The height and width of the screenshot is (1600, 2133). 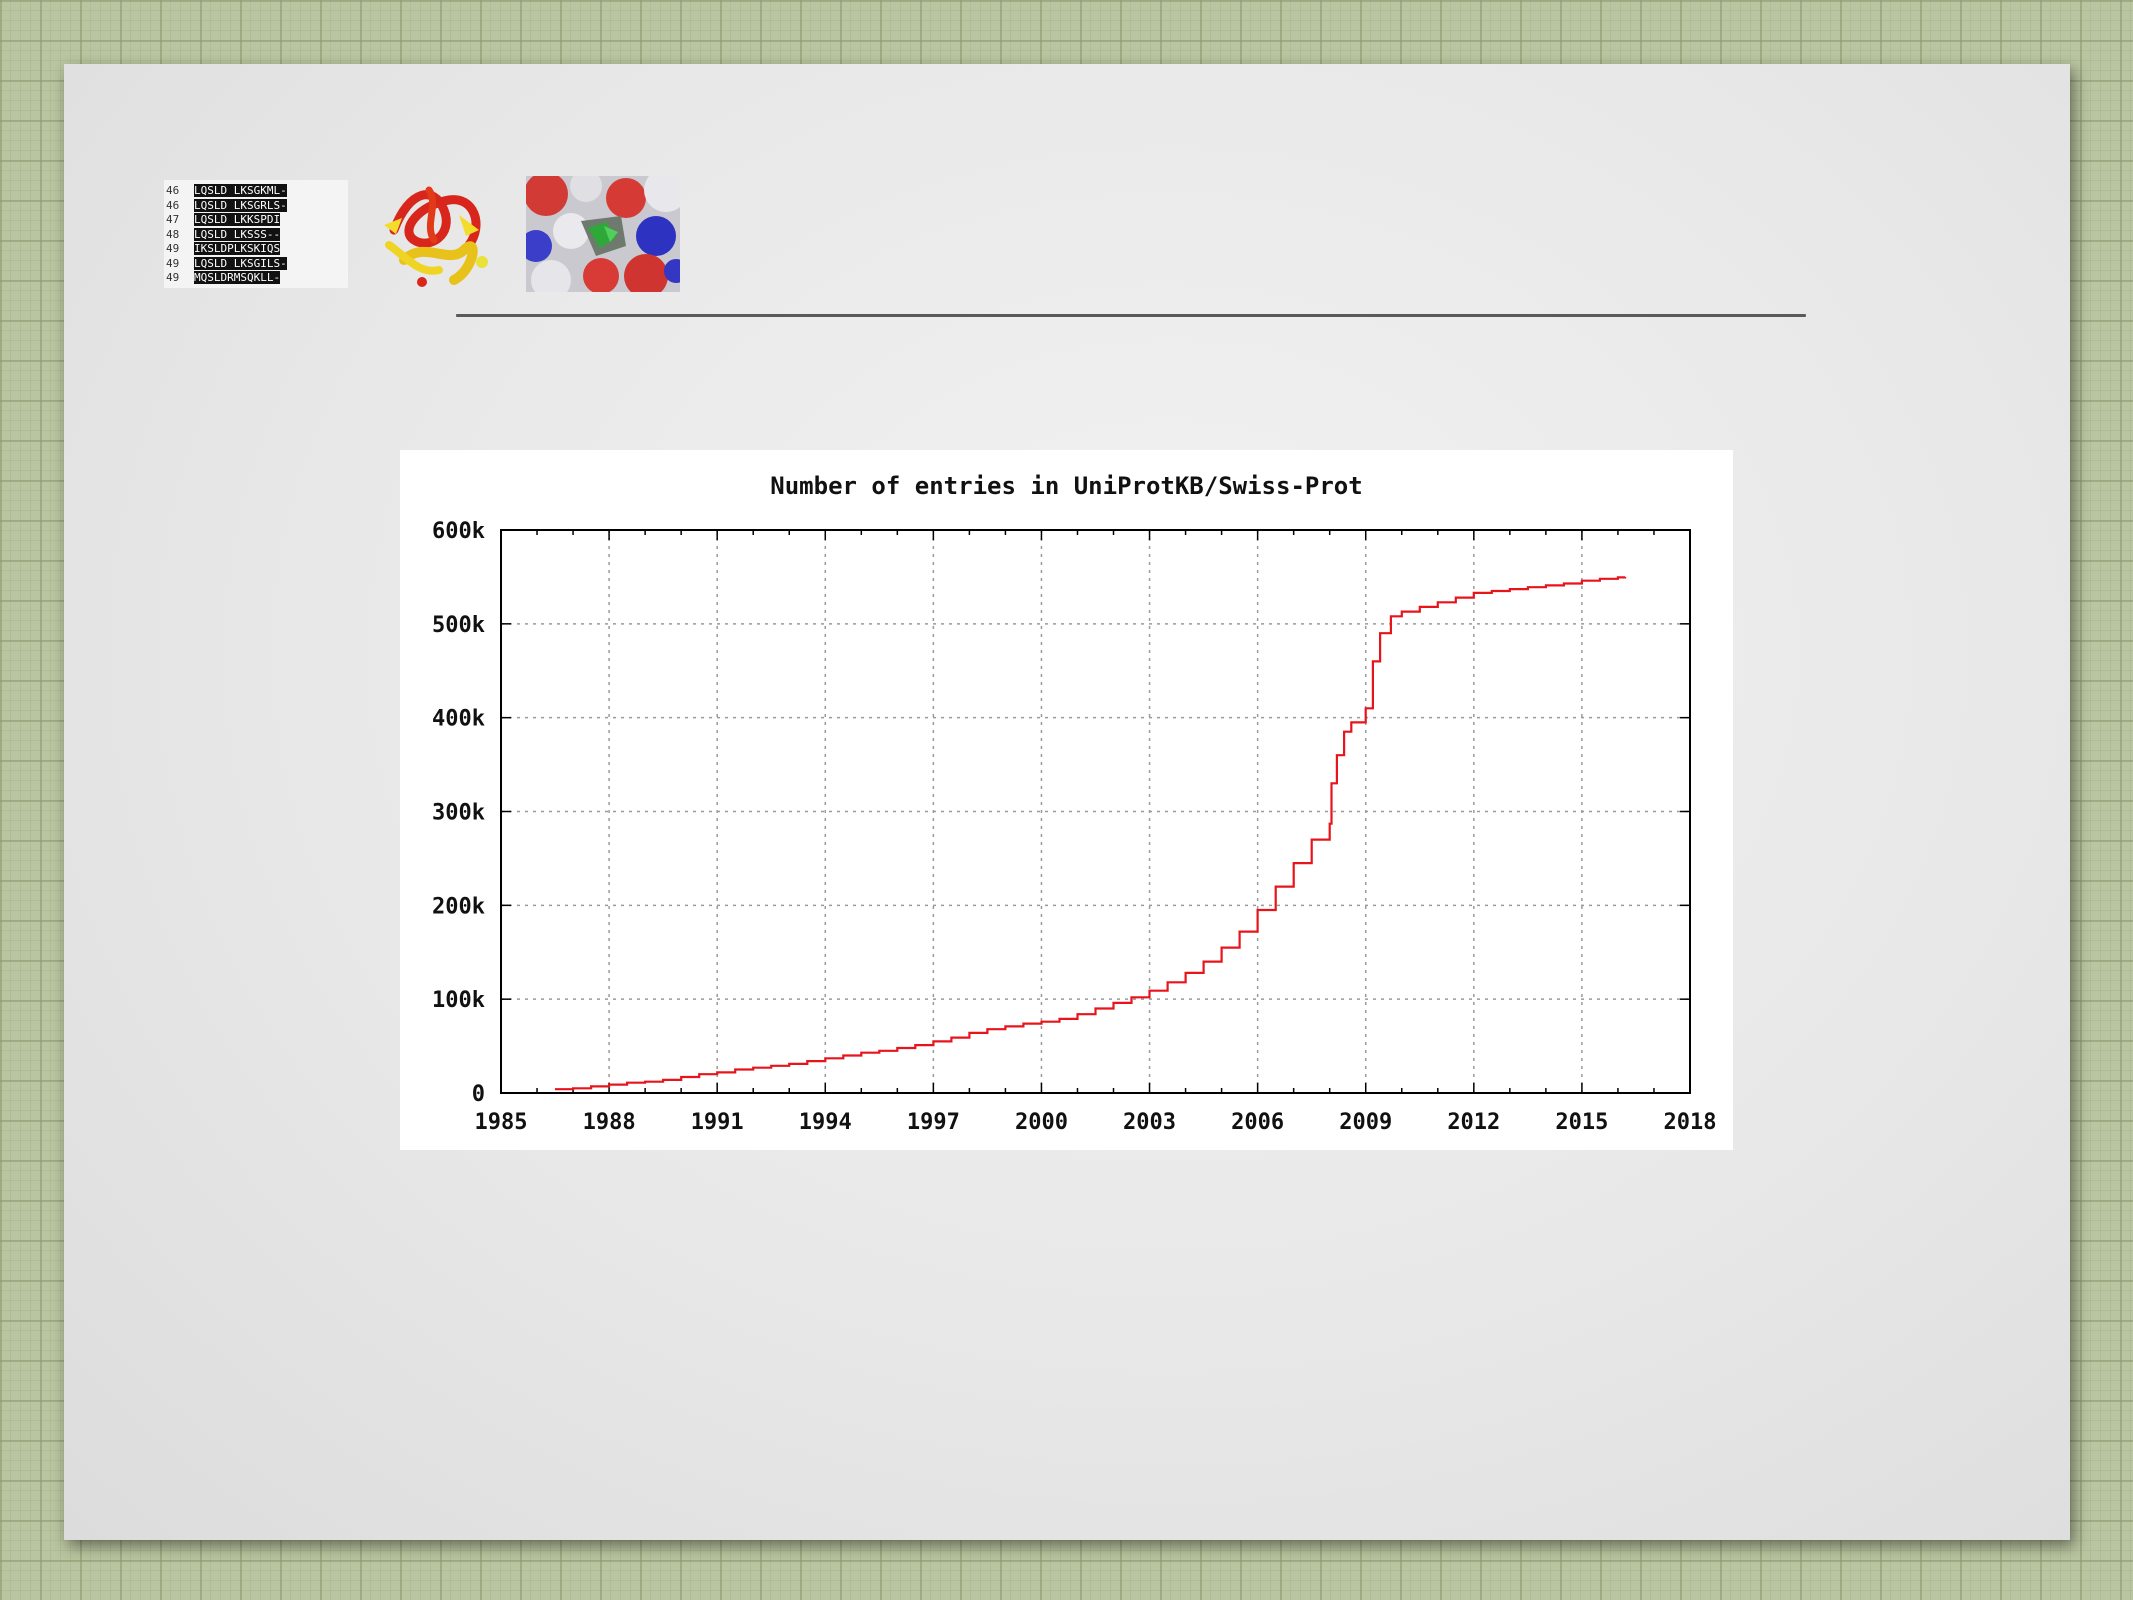 I want to click on protein-ribbon-thumbnail, so click(x=435, y=233).